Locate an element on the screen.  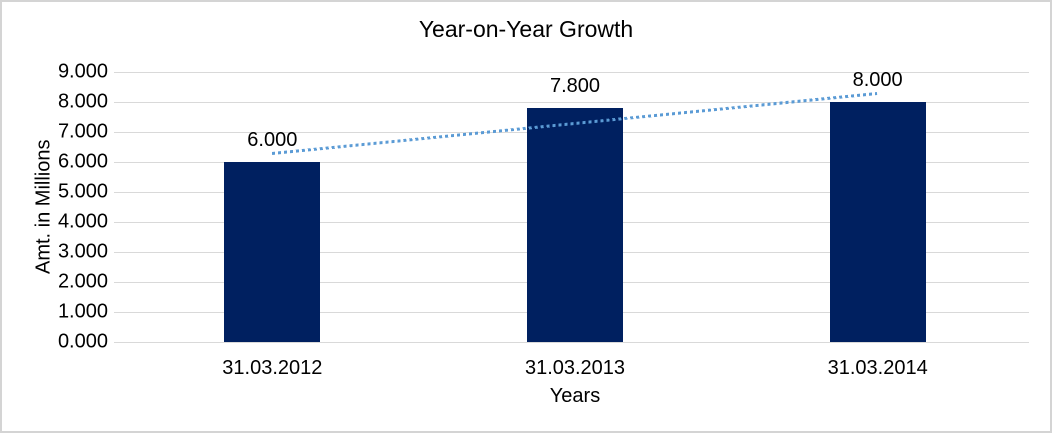
bar-31.03.2012 is located at coordinates (272, 252).